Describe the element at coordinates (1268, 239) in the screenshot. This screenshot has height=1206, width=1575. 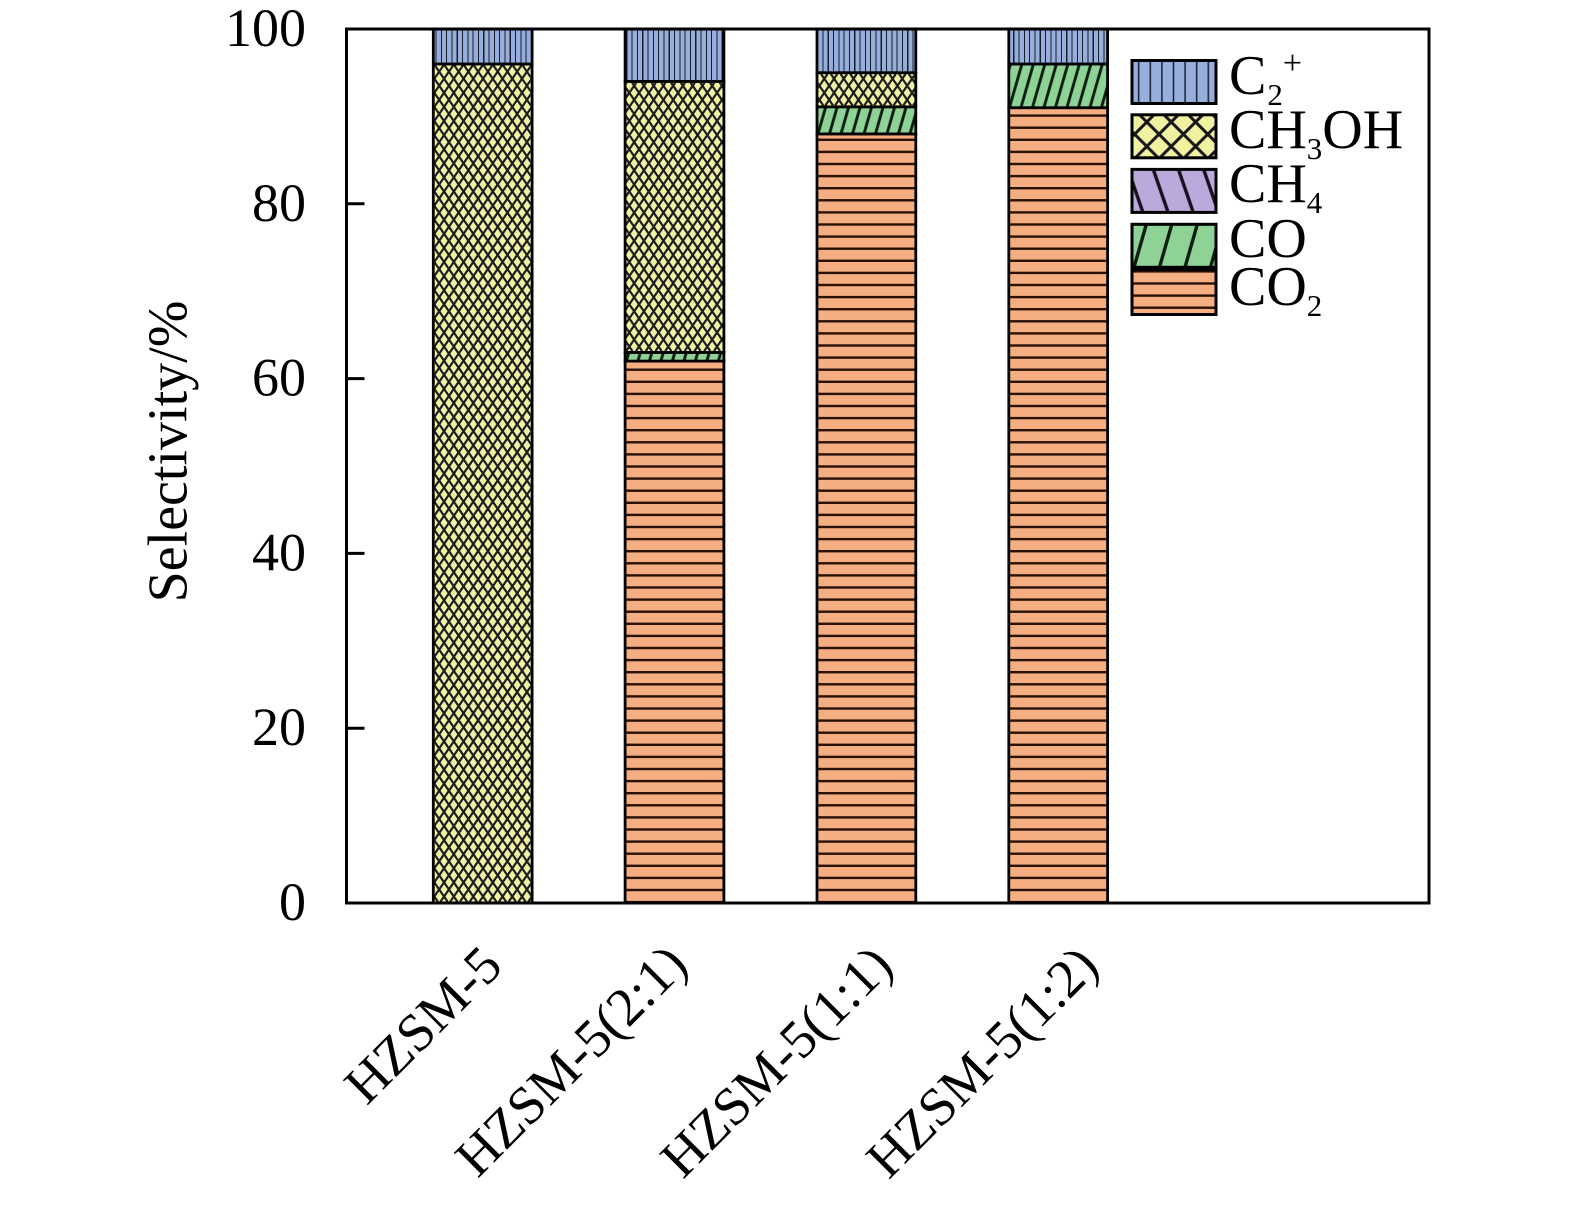
I see `svg-text: CO` at that location.